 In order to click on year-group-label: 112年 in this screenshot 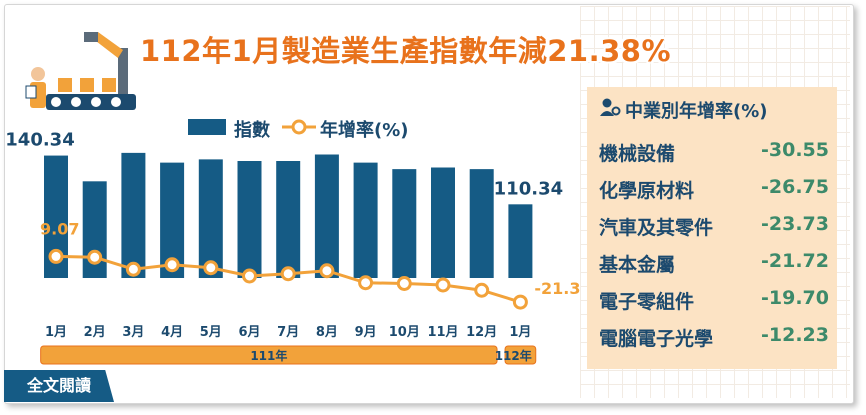, I will do `click(513, 355)`.